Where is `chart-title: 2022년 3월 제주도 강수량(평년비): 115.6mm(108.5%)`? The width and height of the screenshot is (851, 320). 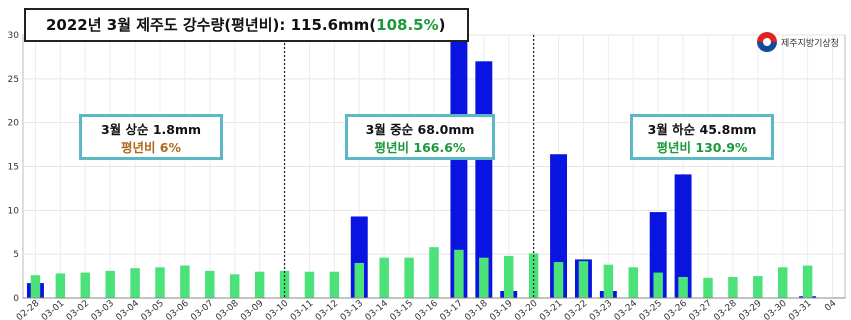
chart-title: 2022년 3월 제주도 강수량(평년비): 115.6mm(108.5%) is located at coordinates (246, 25).